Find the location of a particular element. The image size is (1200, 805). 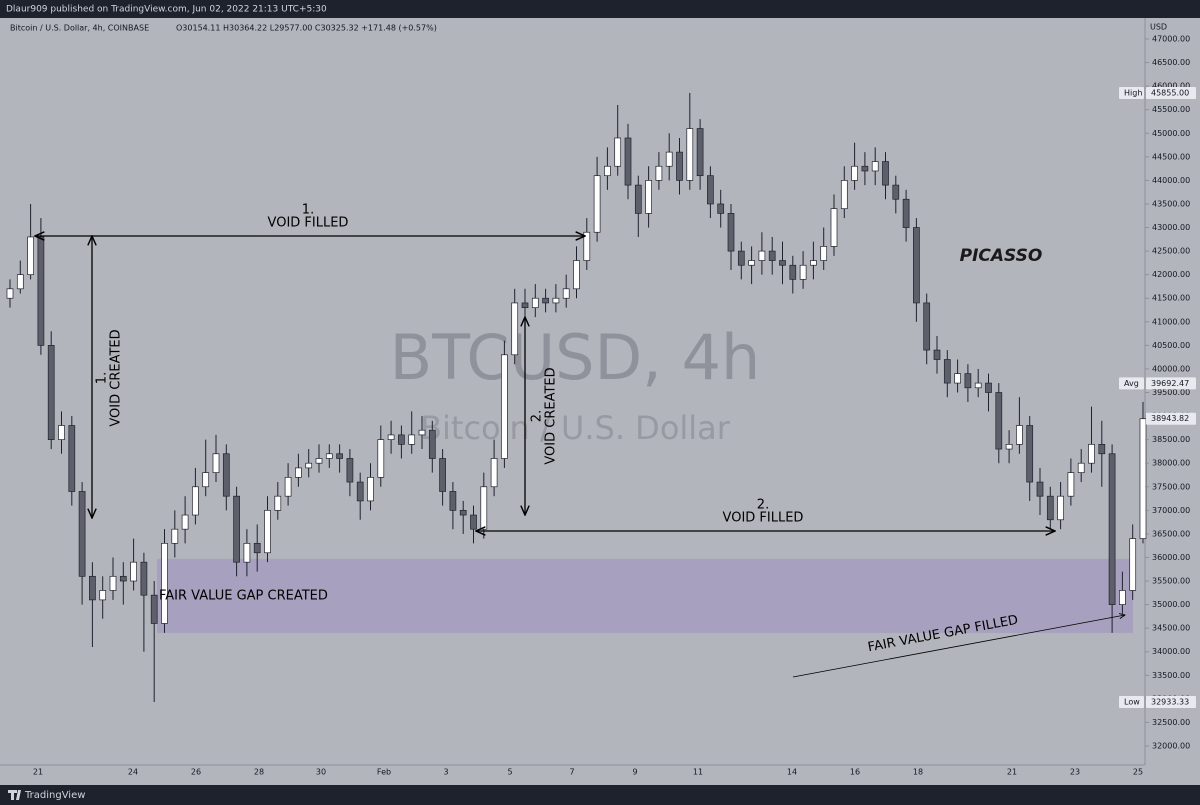

price-tag: Avg is located at coordinates (1131, 383).